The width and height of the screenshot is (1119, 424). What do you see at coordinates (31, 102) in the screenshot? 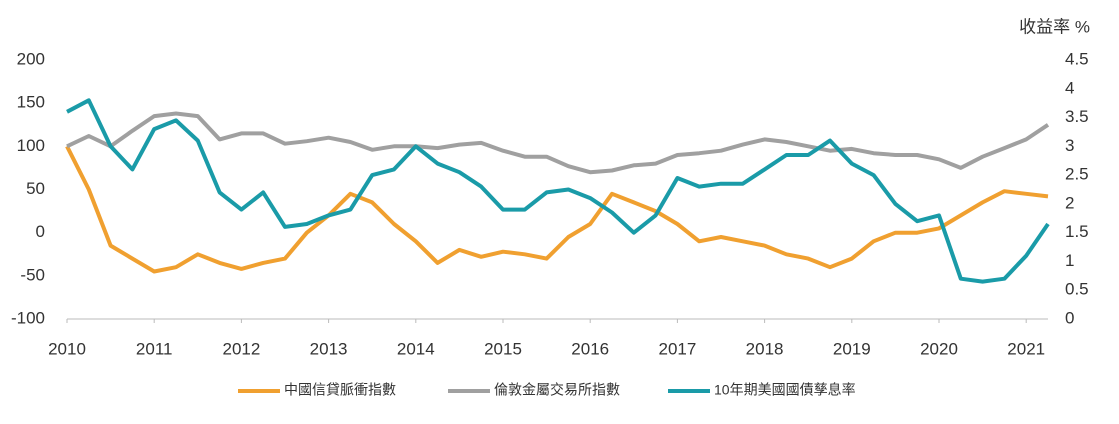
I see `y-tick-label: 150` at bounding box center [31, 102].